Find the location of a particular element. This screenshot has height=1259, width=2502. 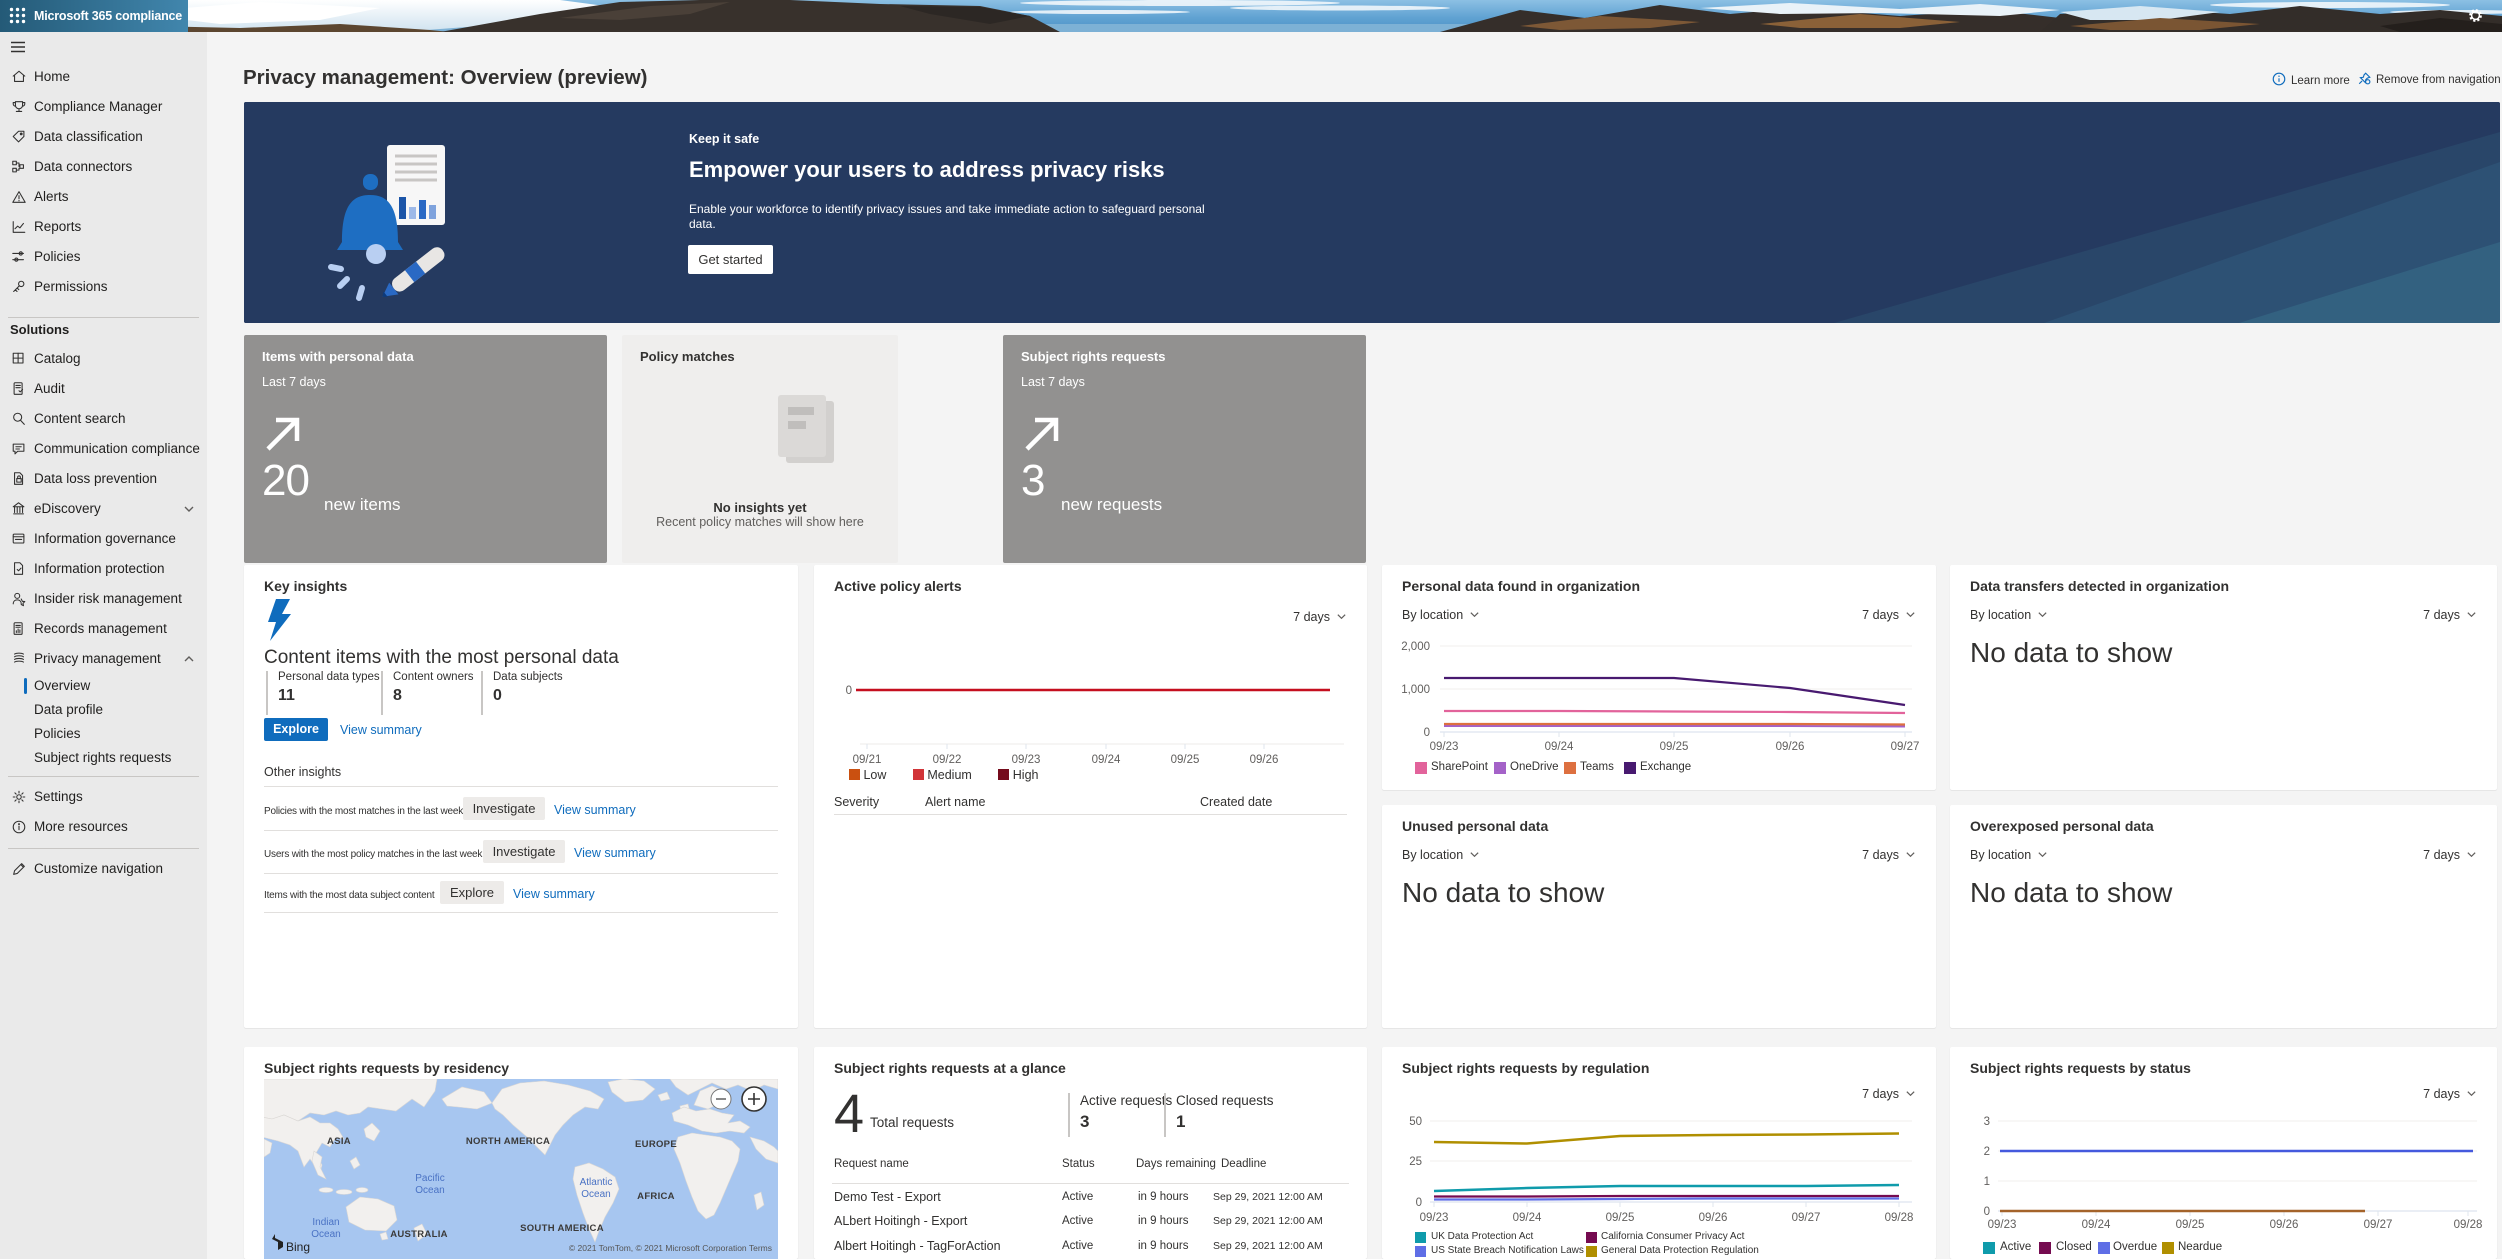

svg-text: Atlantic is located at coordinates (596, 1182).